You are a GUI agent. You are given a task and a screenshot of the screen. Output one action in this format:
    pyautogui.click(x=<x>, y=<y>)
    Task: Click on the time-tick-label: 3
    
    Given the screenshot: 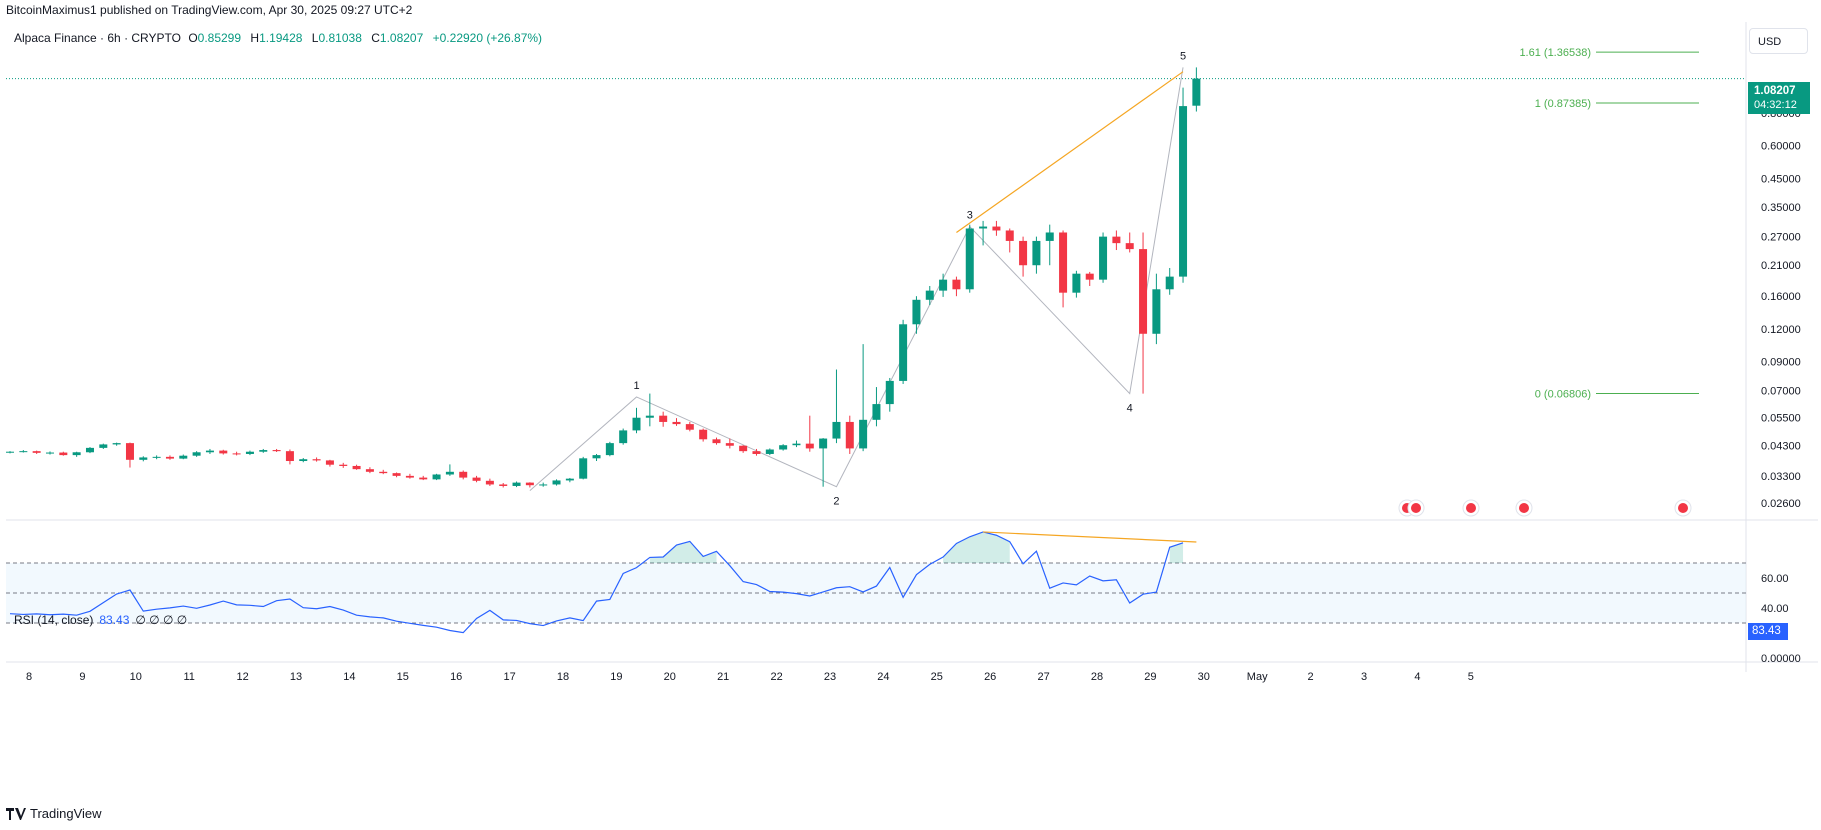 What is the action you would take?
    pyautogui.click(x=1364, y=677)
    